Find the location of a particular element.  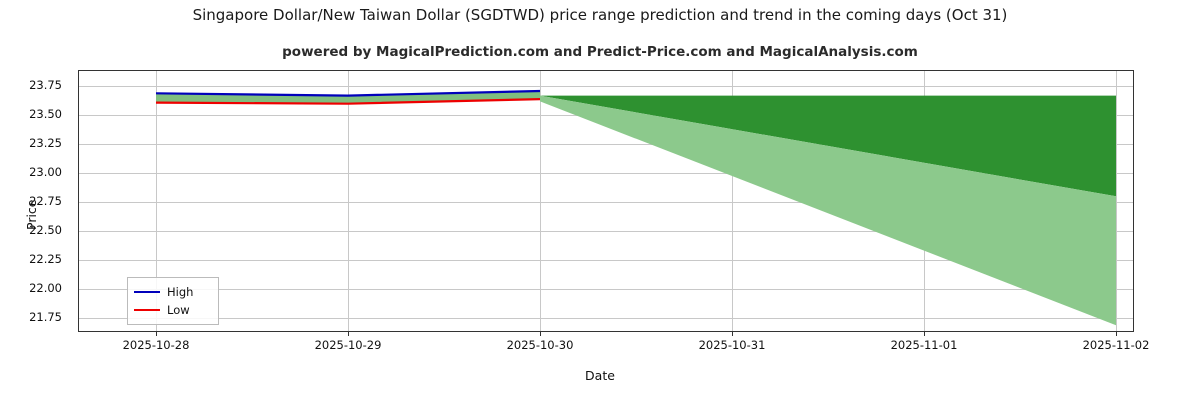

y-axis-label: Price is located at coordinates (31, 215).